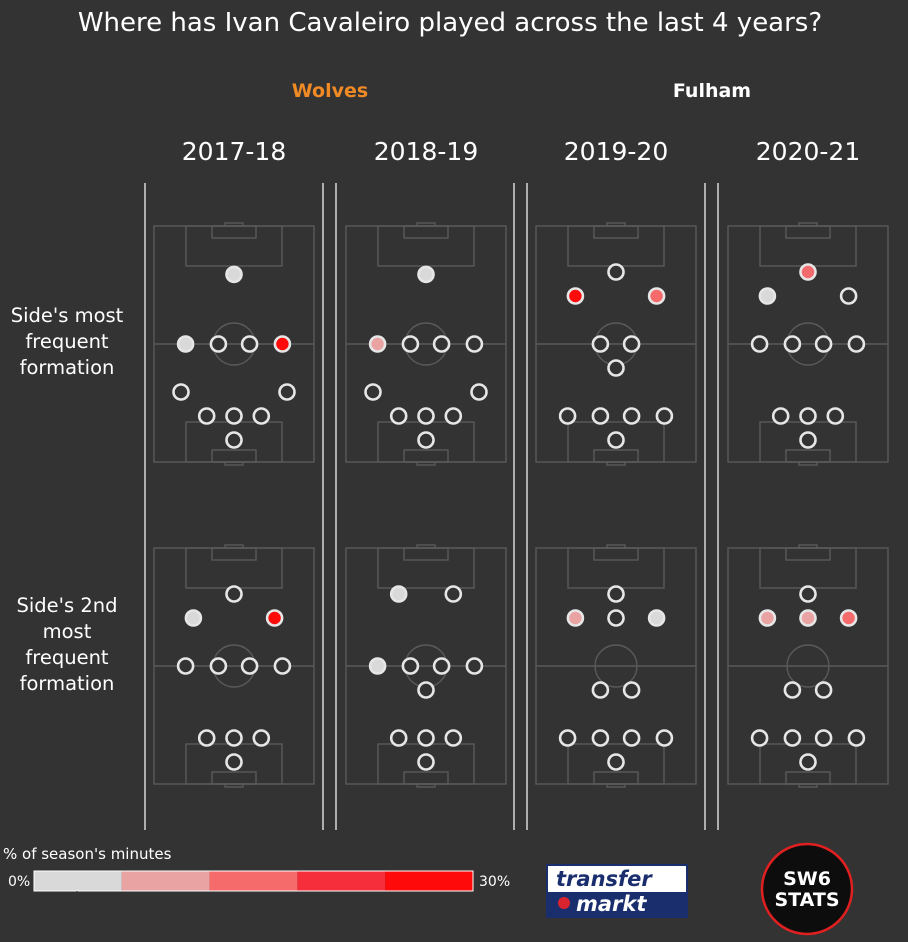  I want to click on legend-title: % of season's minutes, so click(87, 854).